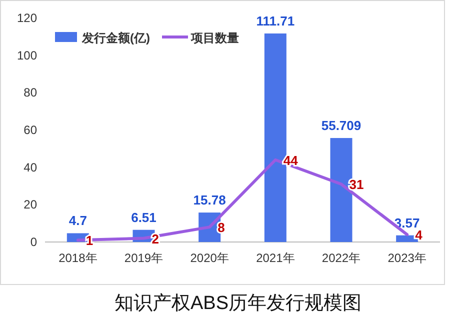 The width and height of the screenshot is (476, 323). Describe the element at coordinates (419, 235) in the screenshot. I see `data-label: 4` at that location.